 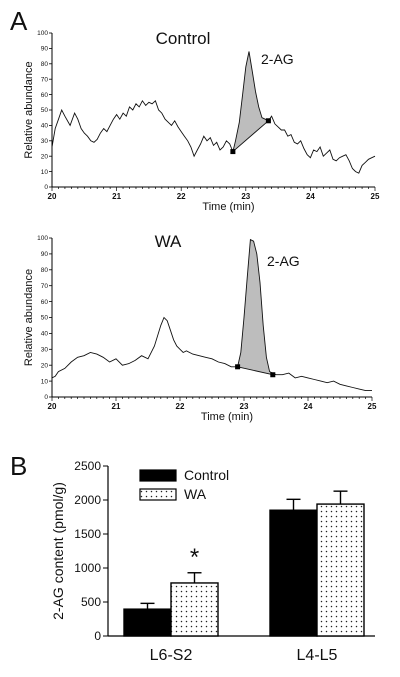 I want to click on y-tick-label: 1000, so click(x=87, y=568).